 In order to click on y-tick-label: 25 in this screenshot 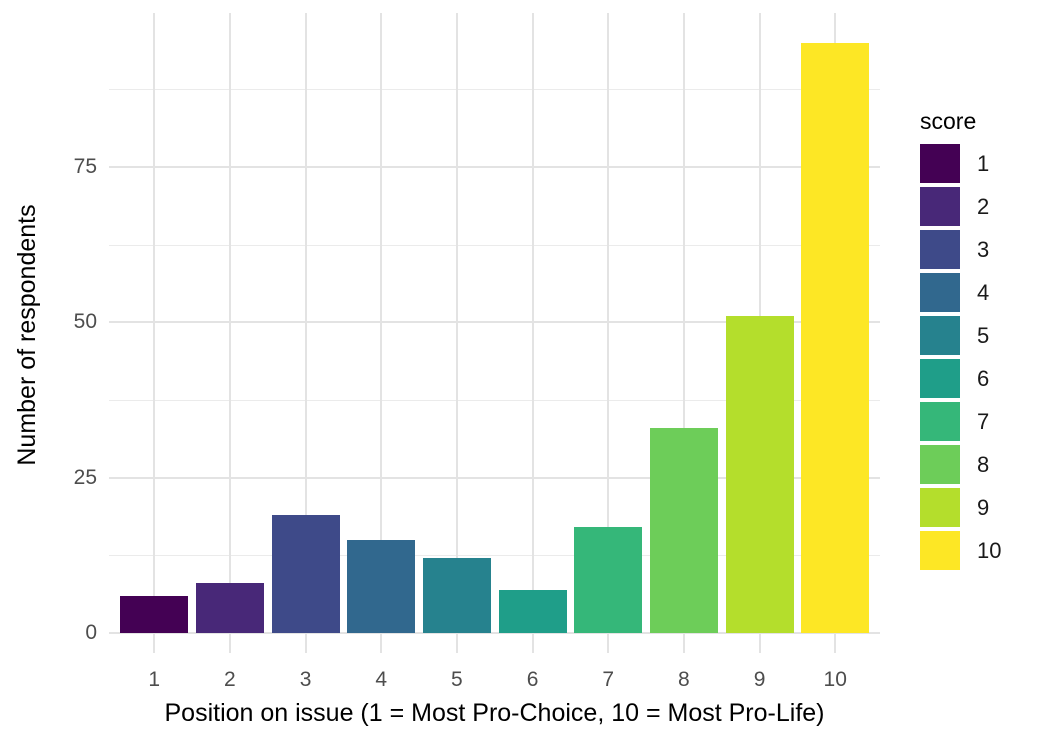, I will do `click(85, 477)`.